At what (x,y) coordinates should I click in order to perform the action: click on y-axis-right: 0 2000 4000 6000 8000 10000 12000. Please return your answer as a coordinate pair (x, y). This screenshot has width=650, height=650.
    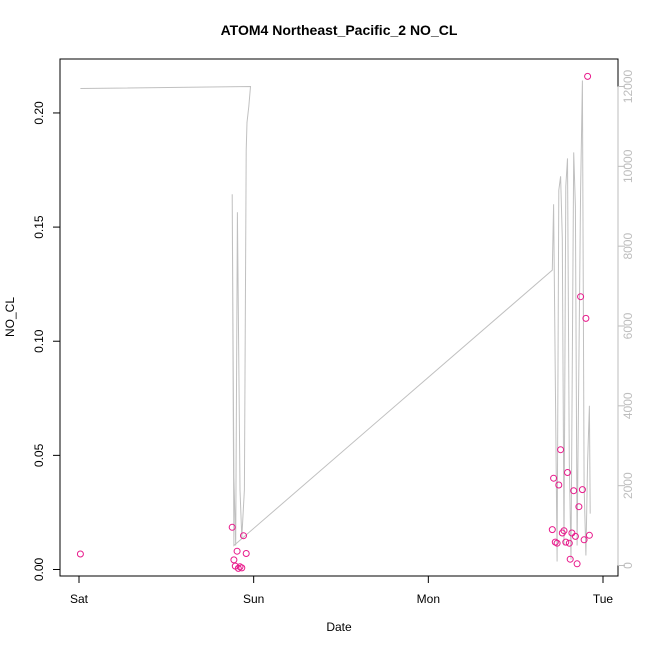
    Looking at the image, I should click on (626, 319).